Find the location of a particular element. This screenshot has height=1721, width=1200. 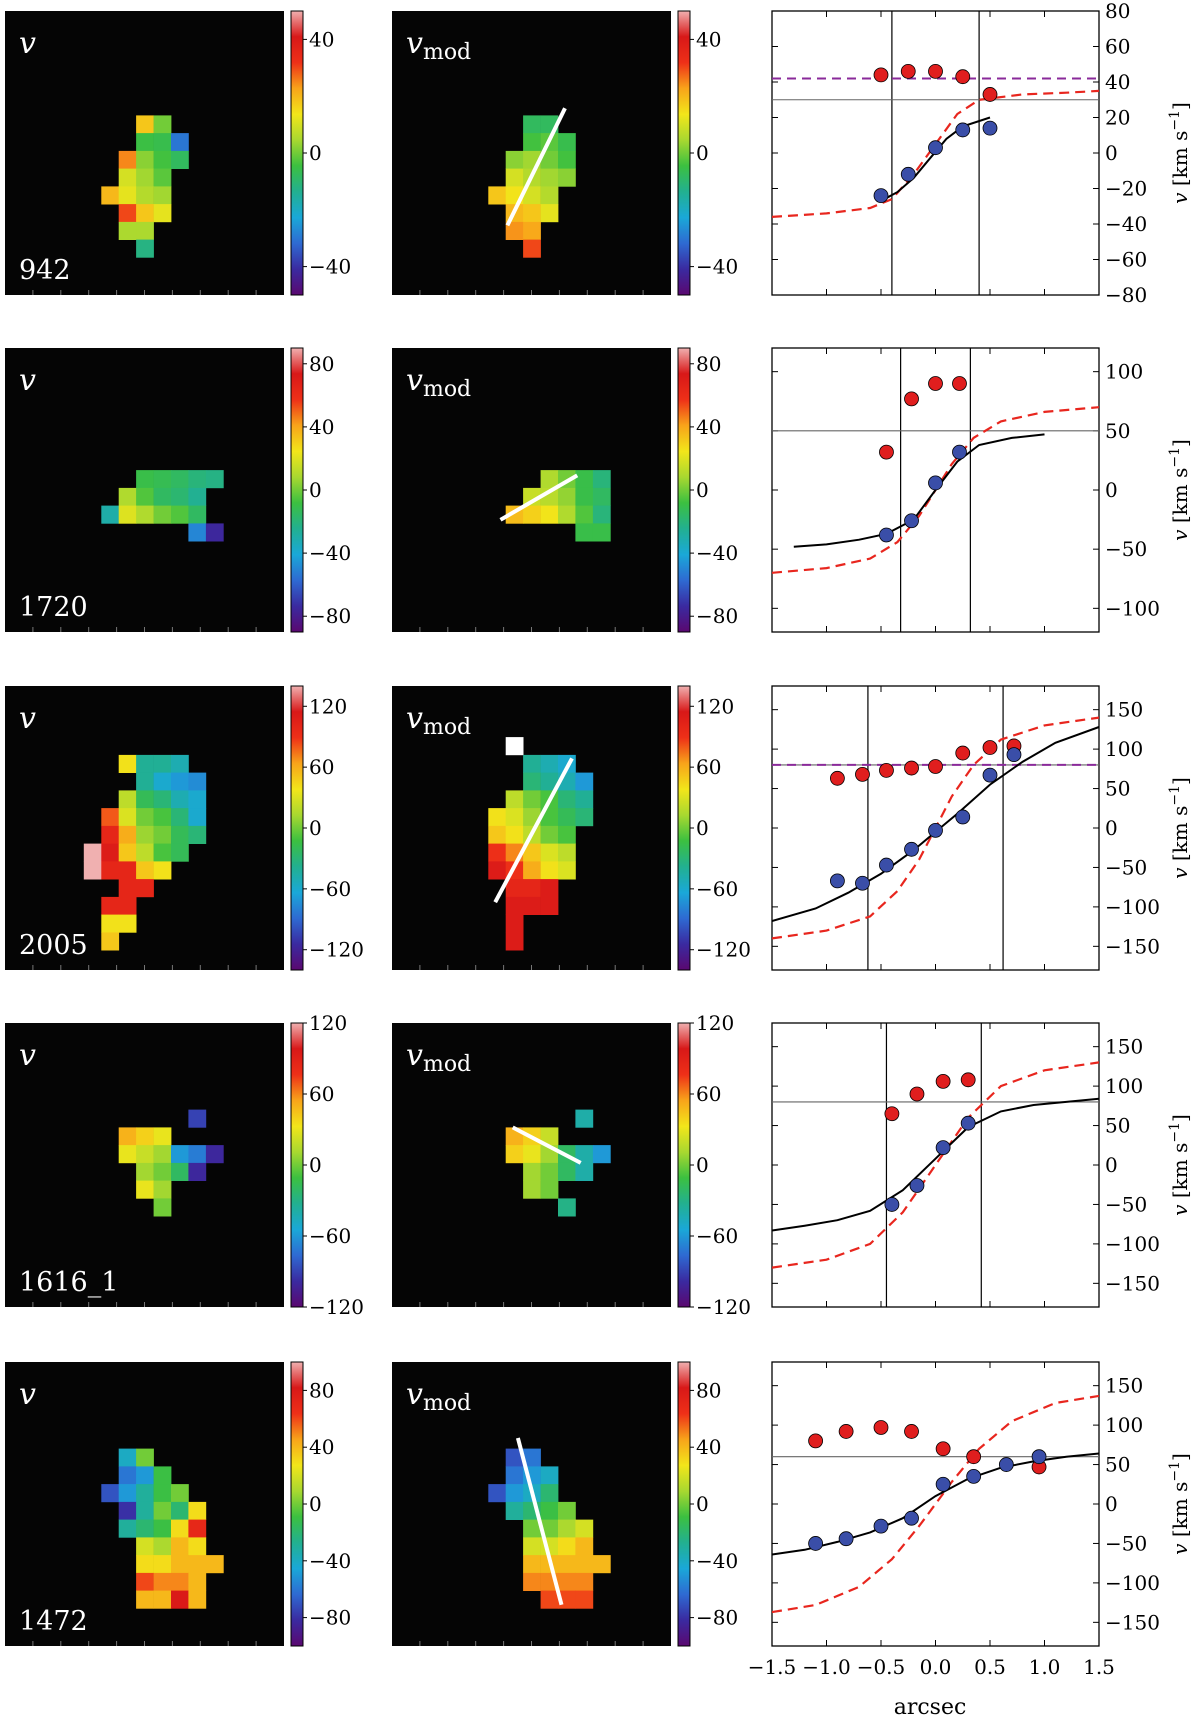

rc-xtick-label: 1.0 is located at coordinates (1045, 1667).